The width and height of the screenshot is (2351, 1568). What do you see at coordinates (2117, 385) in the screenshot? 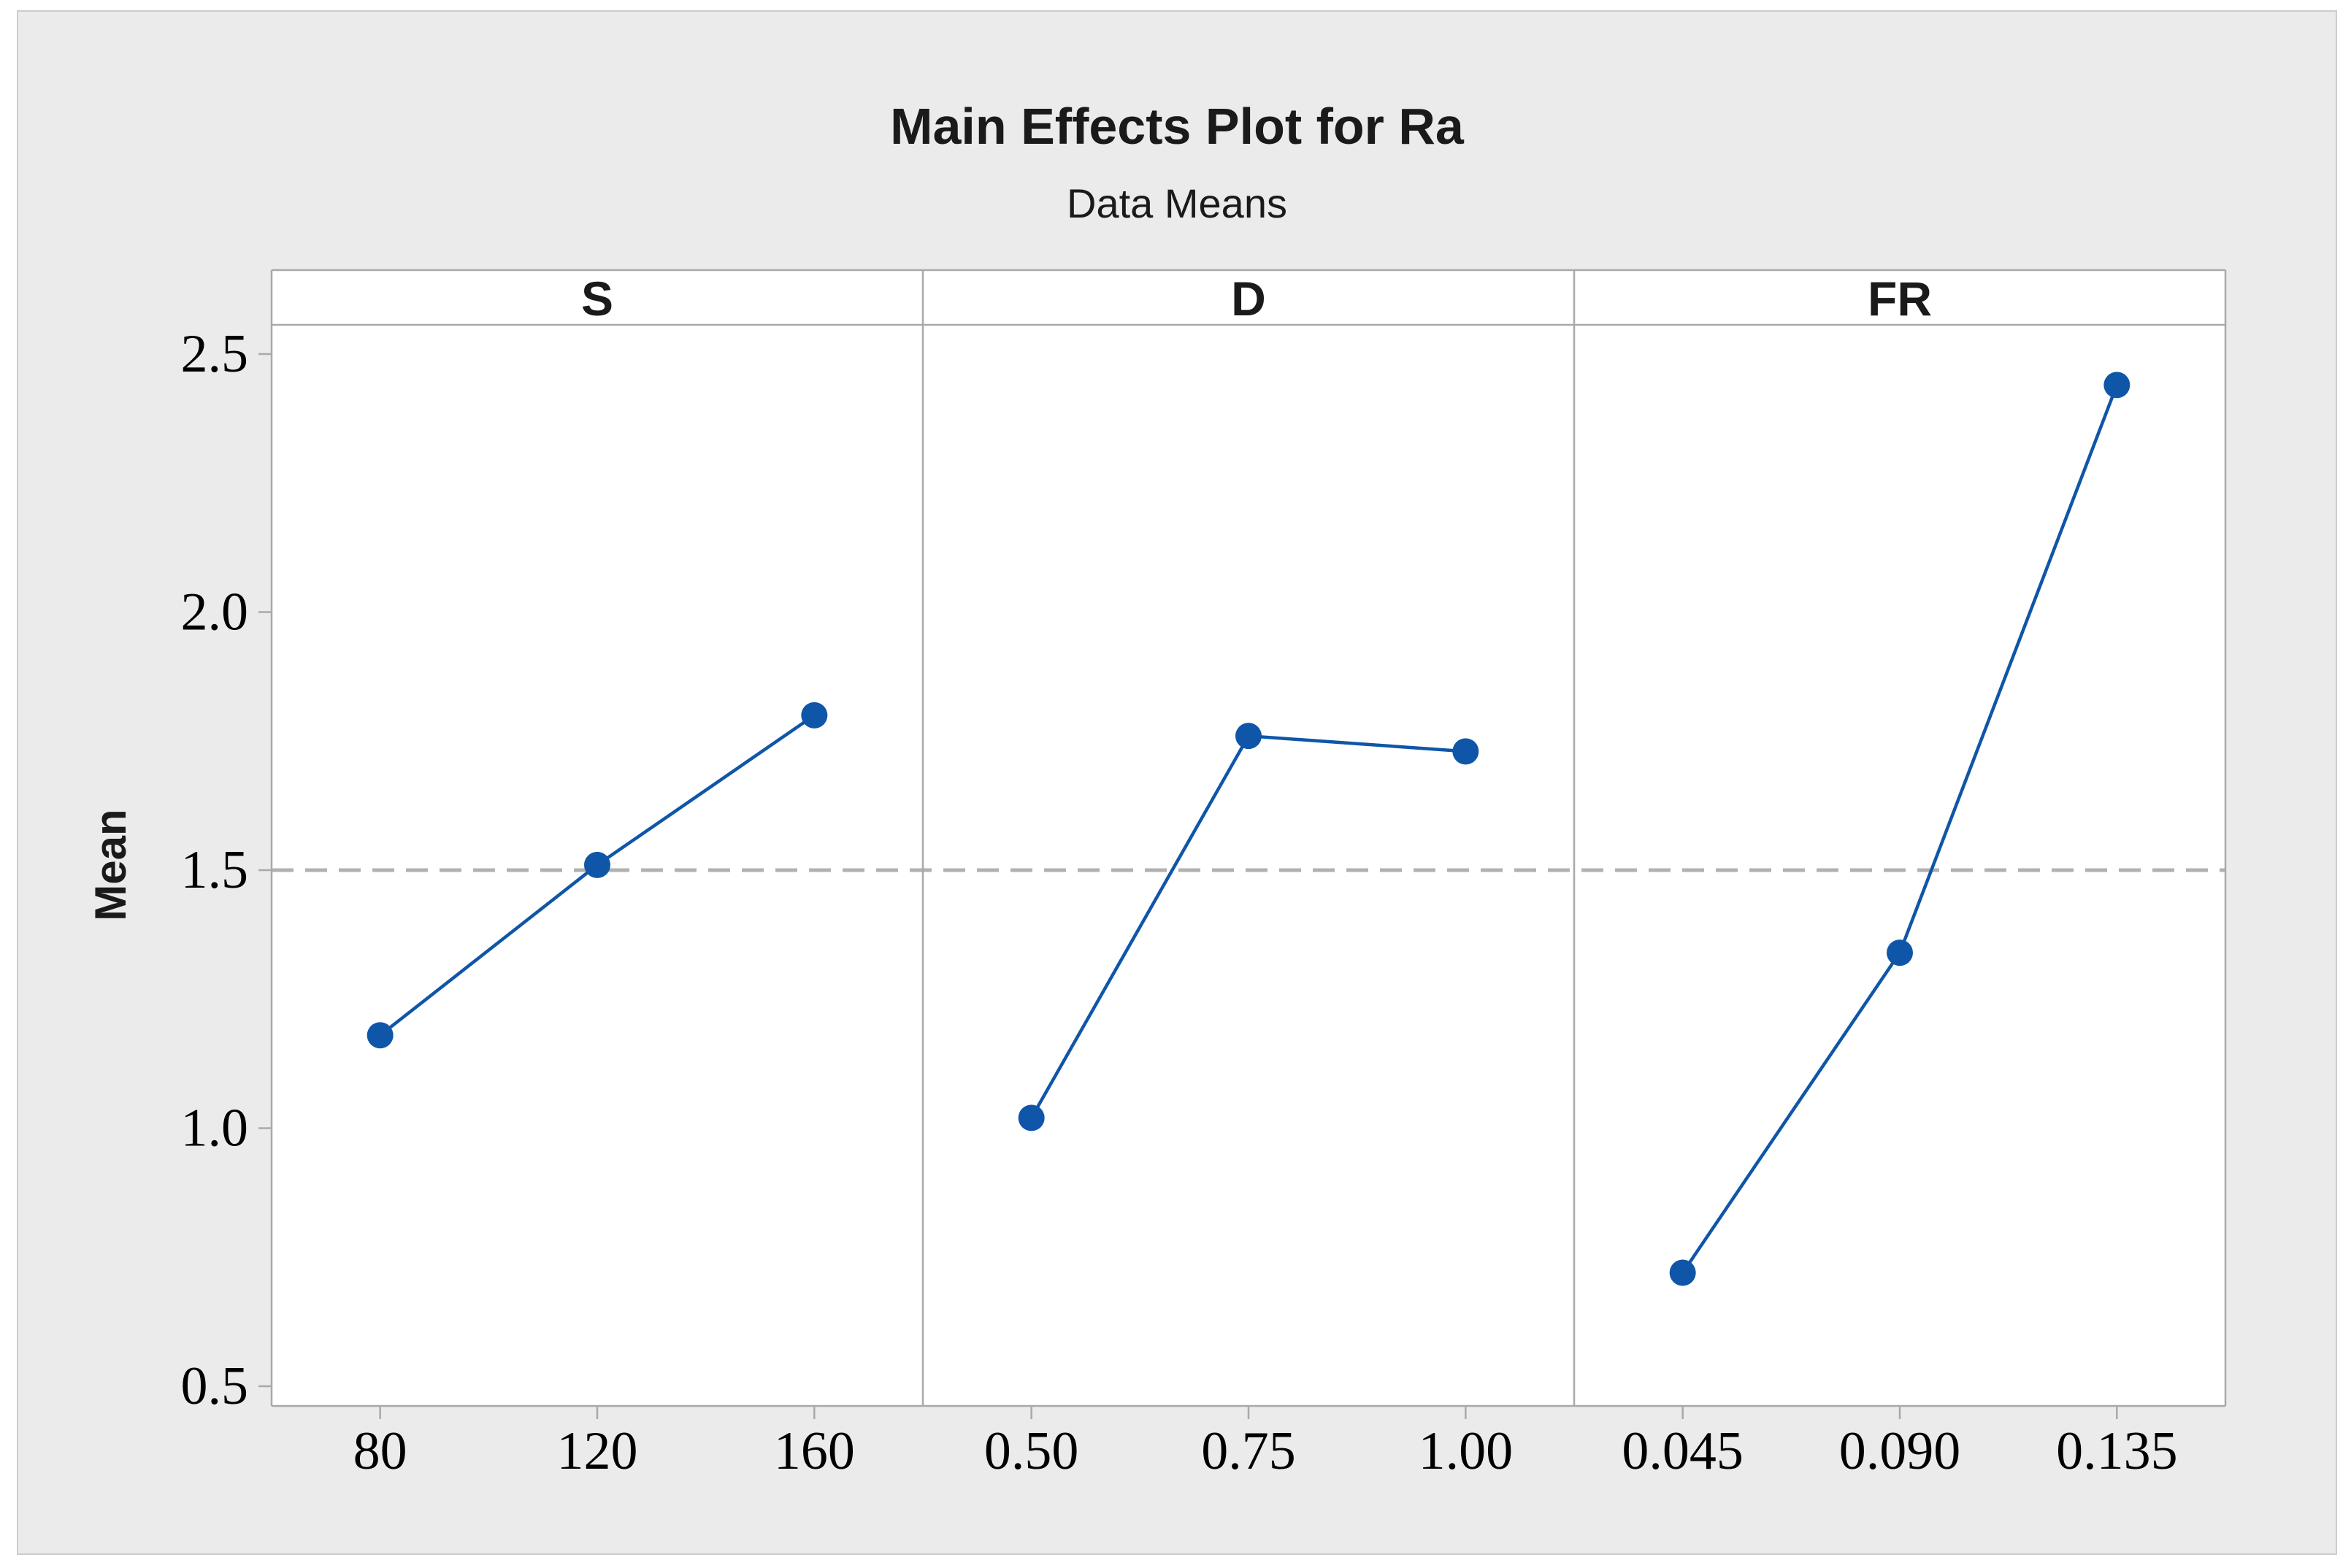
I see `data-point-FR-0.135` at bounding box center [2117, 385].